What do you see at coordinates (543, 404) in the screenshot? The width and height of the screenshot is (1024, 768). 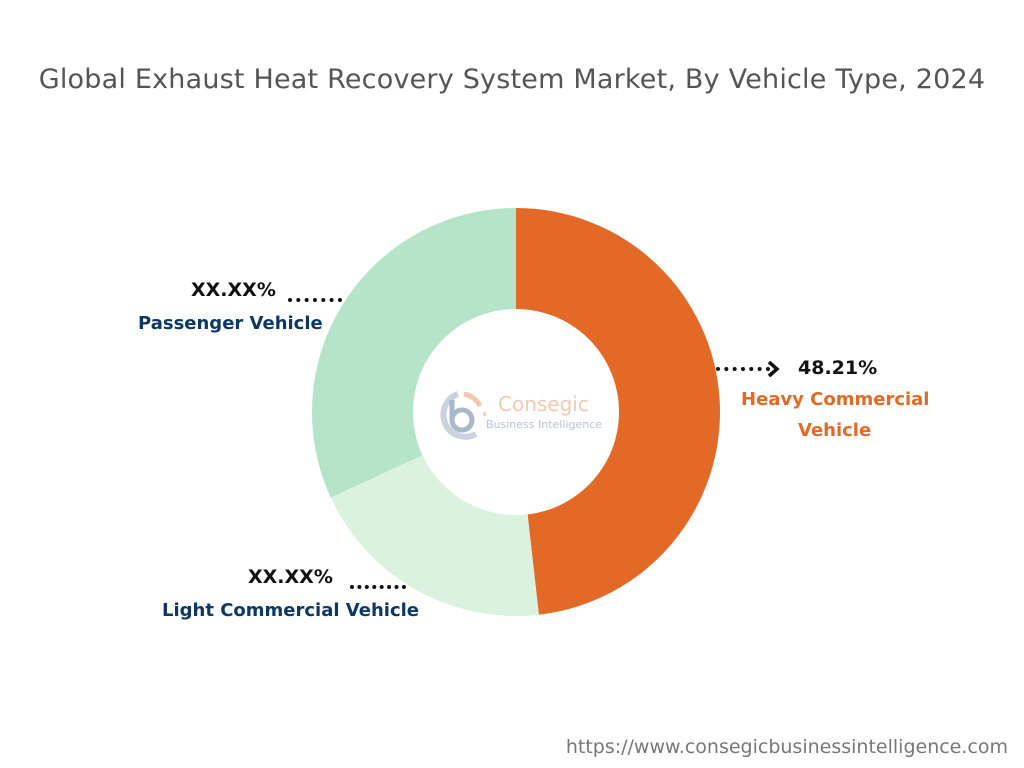 I see `logo-brand: Consegic` at bounding box center [543, 404].